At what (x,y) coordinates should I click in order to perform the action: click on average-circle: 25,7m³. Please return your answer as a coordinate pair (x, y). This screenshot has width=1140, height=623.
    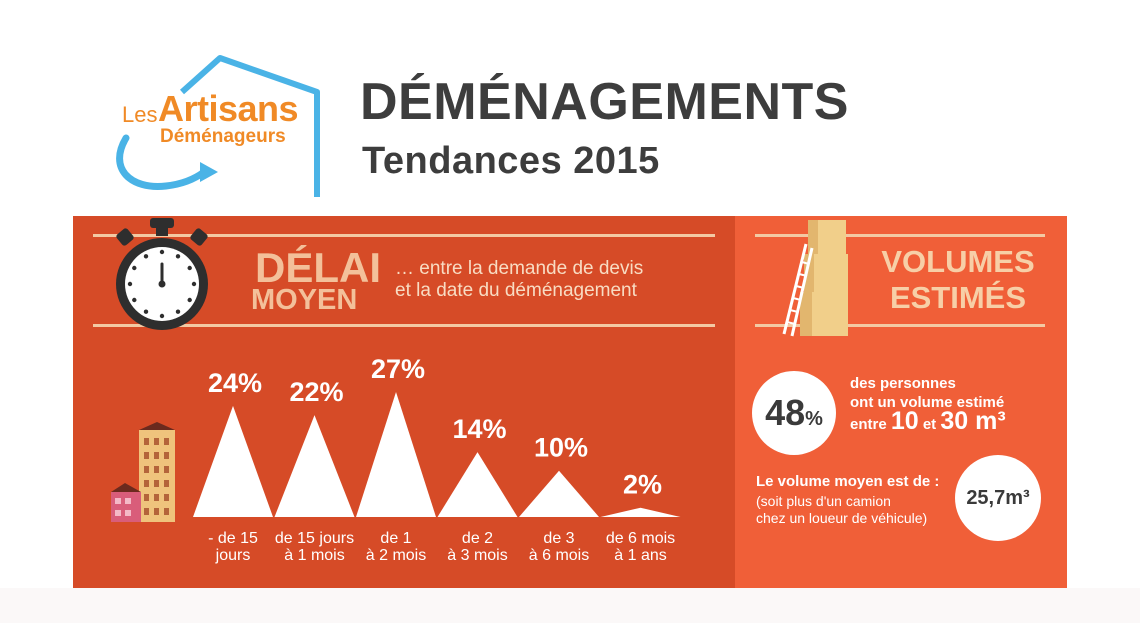
    Looking at the image, I should click on (998, 498).